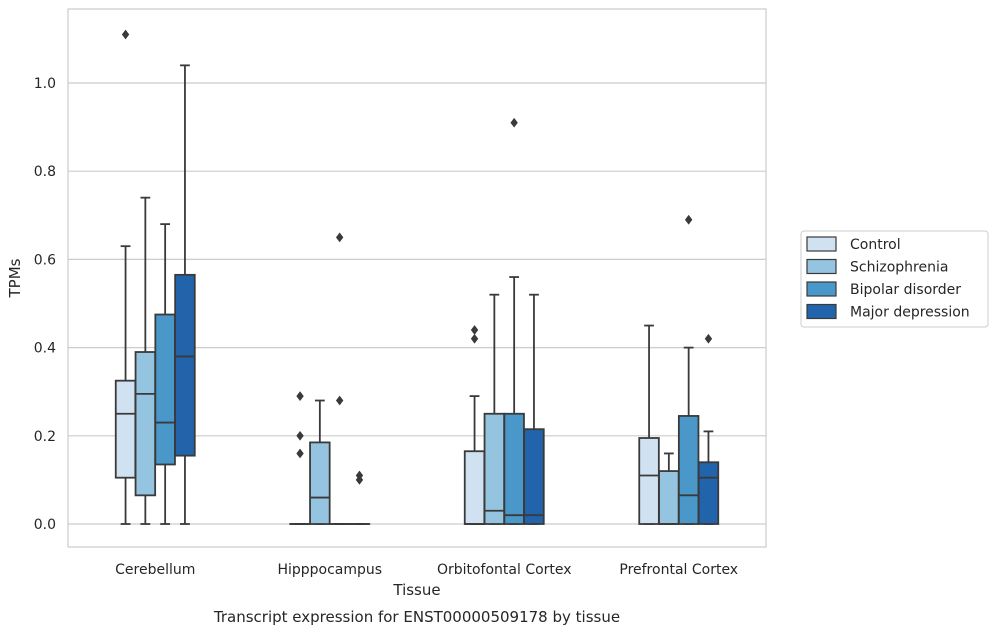 The height and width of the screenshot is (634, 997). Describe the element at coordinates (45, 437) in the screenshot. I see `y-tick-label: 0.2` at that location.